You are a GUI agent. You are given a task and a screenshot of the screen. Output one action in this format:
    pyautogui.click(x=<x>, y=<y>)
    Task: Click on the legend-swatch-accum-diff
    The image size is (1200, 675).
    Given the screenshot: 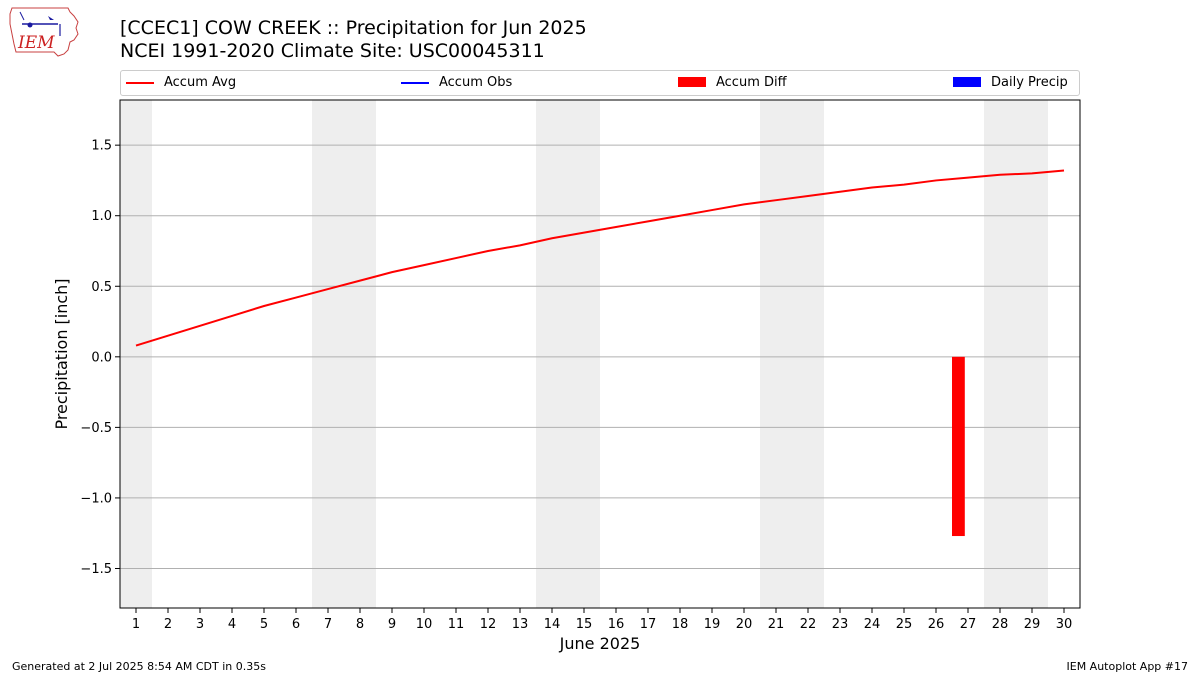 What is the action you would take?
    pyautogui.click(x=692, y=82)
    